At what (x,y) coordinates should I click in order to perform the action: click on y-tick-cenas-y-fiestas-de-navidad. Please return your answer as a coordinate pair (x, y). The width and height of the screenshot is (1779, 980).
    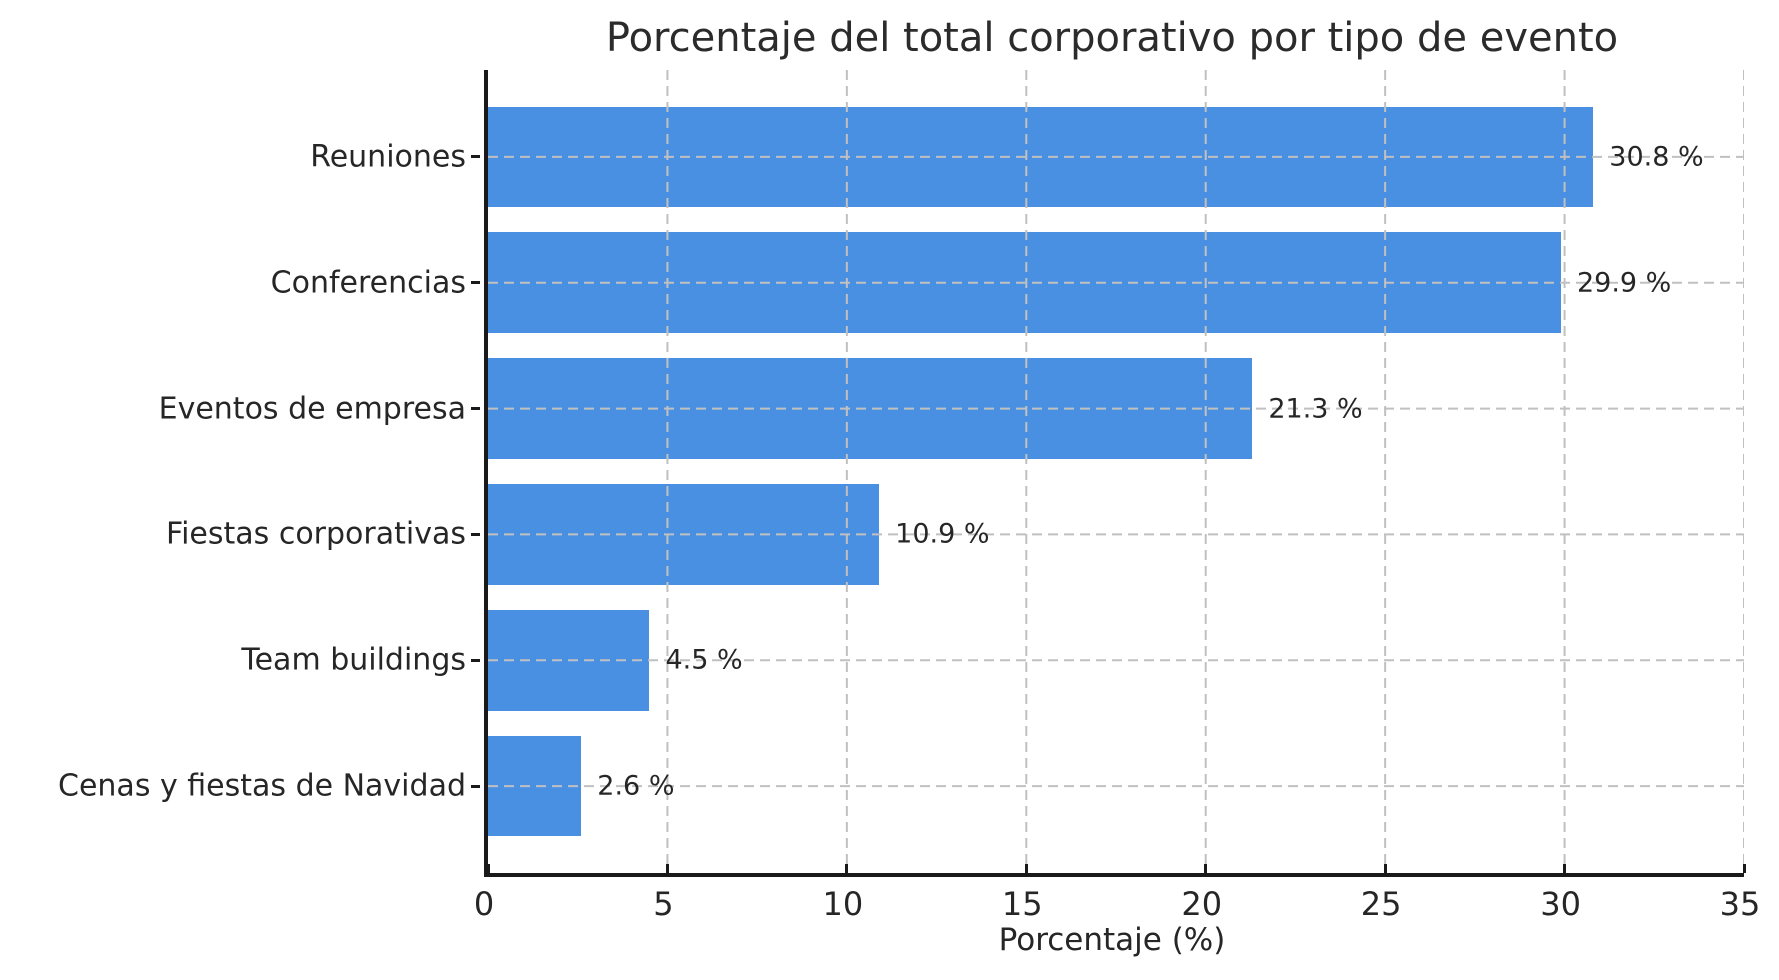
    Looking at the image, I should click on (475, 786).